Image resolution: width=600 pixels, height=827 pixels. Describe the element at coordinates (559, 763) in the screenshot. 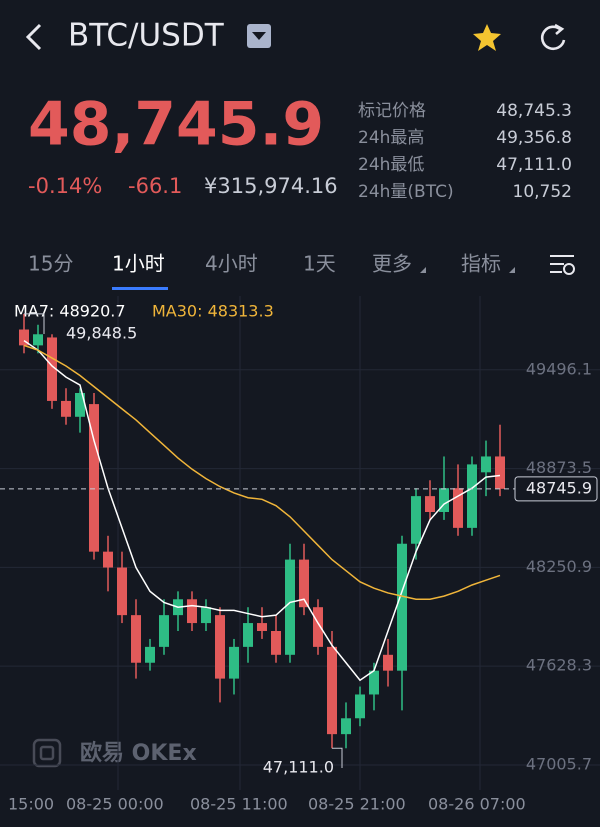

I see `y-tick-label: 47005.7` at that location.